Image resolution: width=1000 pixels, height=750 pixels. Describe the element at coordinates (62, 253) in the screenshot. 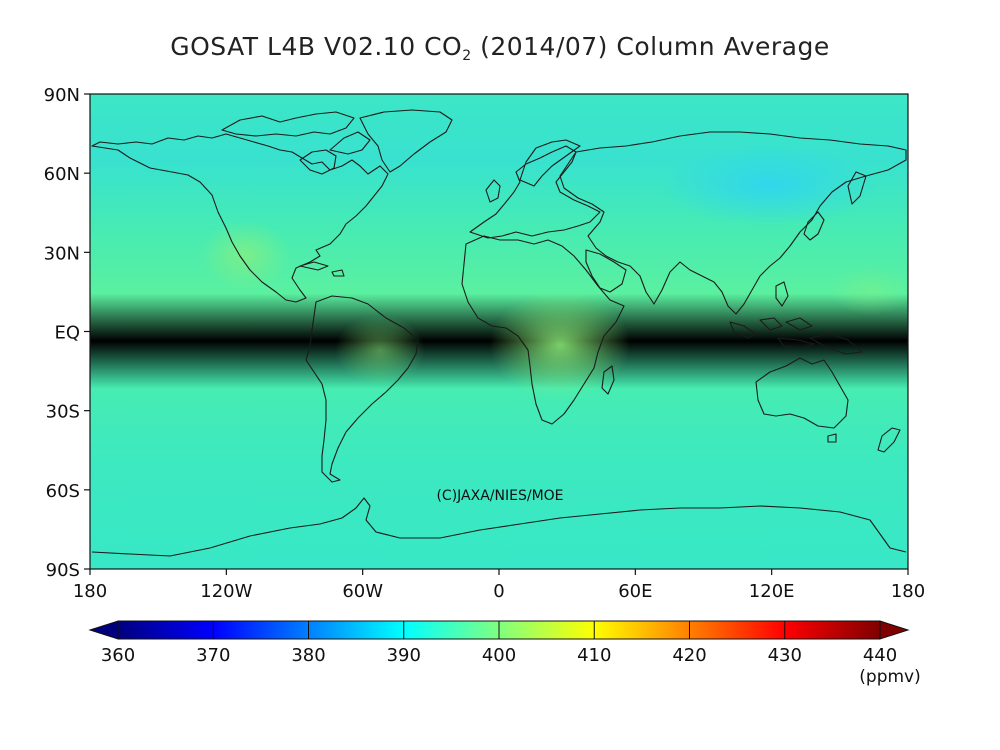

I see `lat-tick-label: 30N` at that location.